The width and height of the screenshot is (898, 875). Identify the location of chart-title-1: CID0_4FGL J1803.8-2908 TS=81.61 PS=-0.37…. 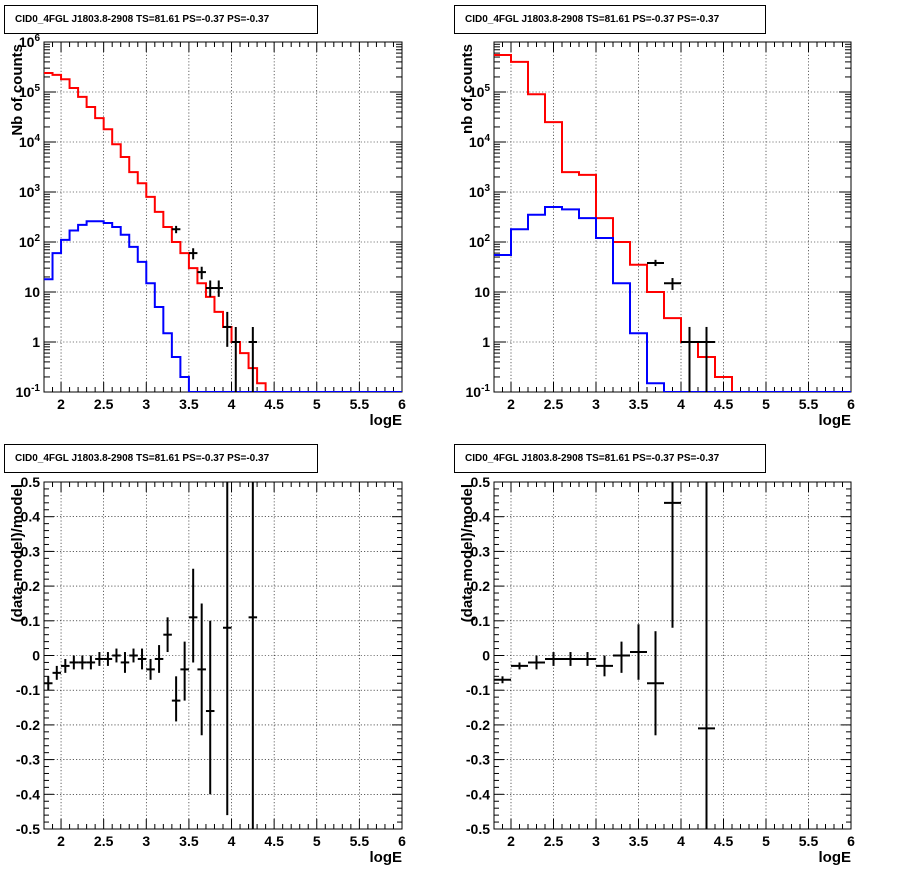
(161, 19).